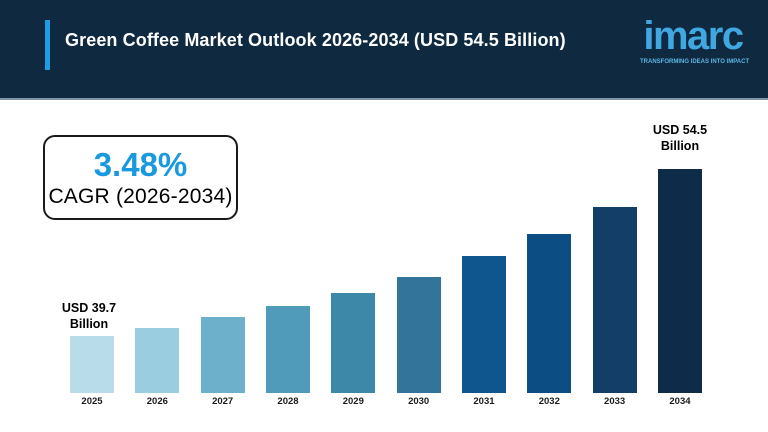 Image resolution: width=768 pixels, height=432 pixels. I want to click on bar-2029, so click(353, 343).